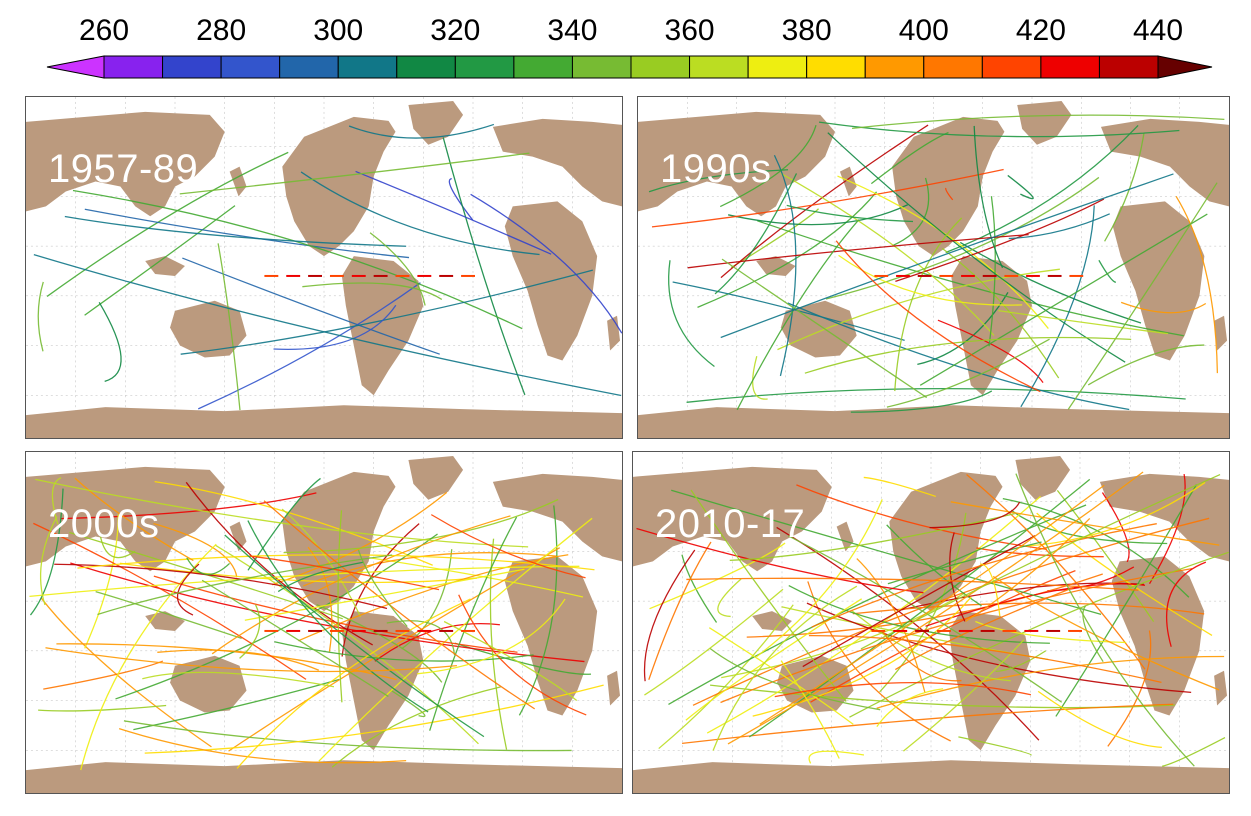  What do you see at coordinates (75, 67) in the screenshot?
I see `colorbar-arrow-low` at bounding box center [75, 67].